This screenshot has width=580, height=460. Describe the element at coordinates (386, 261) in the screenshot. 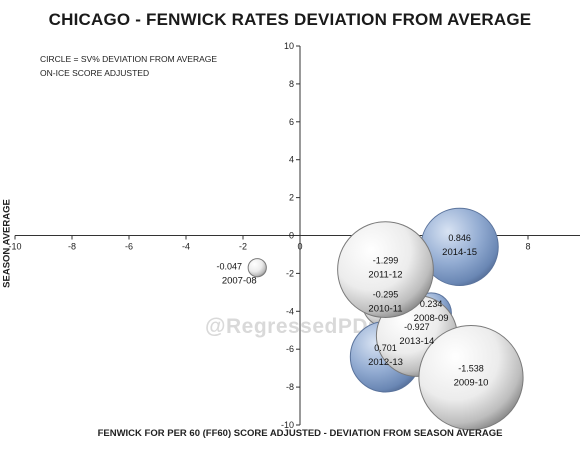

I see `sv-label-2011-12: -1.299` at that location.